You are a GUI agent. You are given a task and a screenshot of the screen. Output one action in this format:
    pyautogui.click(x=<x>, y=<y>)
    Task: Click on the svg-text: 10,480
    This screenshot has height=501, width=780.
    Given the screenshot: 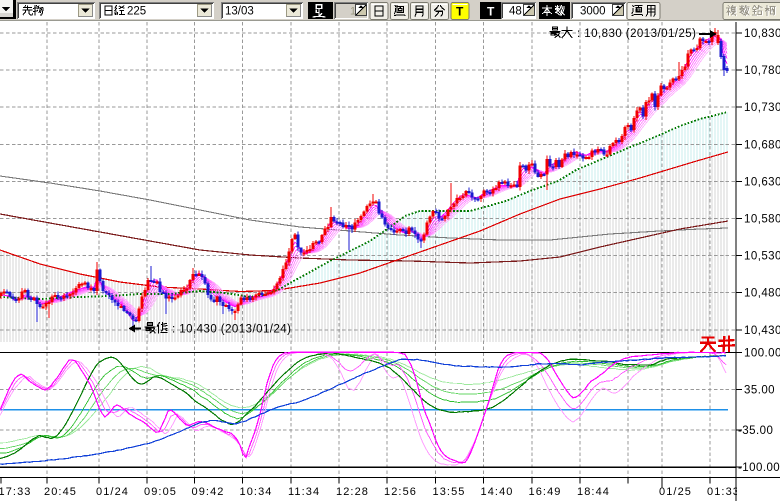 What is the action you would take?
    pyautogui.click(x=762, y=294)
    